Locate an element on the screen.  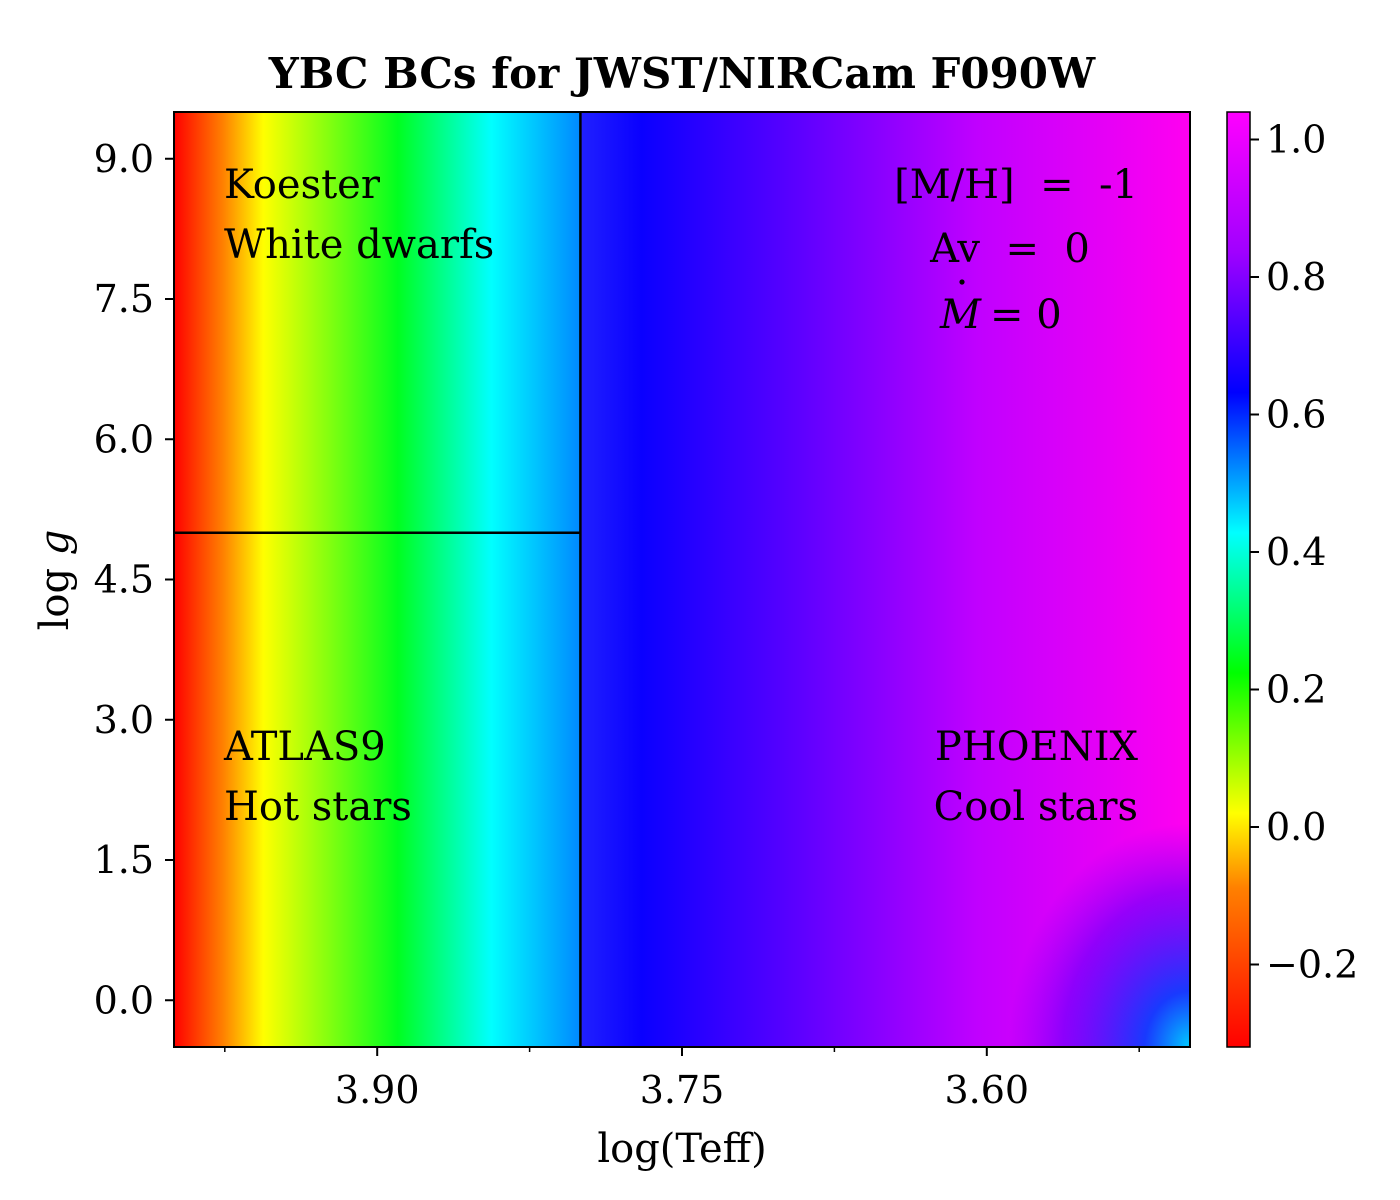
x-tick-label: 3.90 is located at coordinates (377, 1090).